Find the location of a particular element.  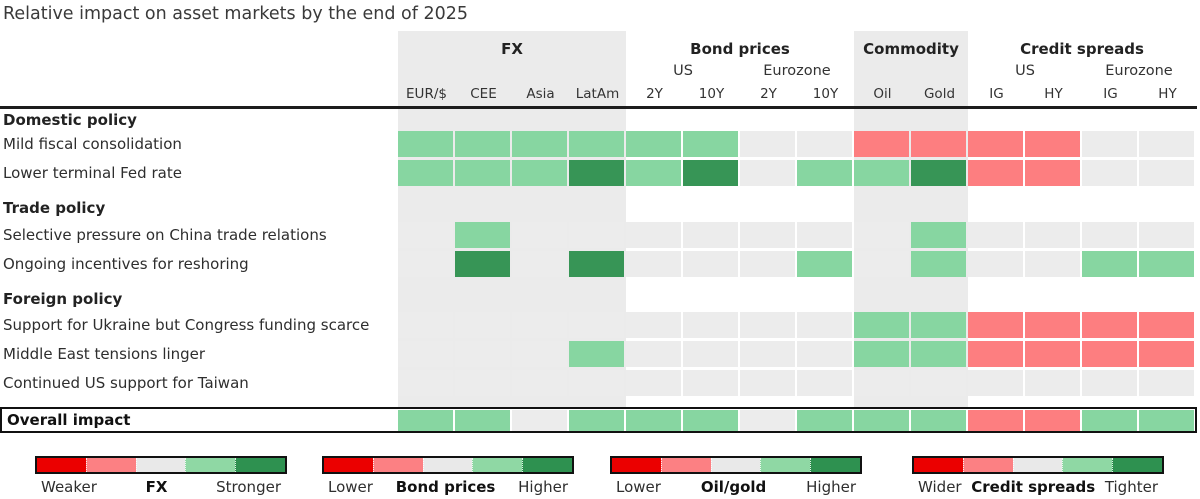

legend-right-label: Higher is located at coordinates (831, 486).